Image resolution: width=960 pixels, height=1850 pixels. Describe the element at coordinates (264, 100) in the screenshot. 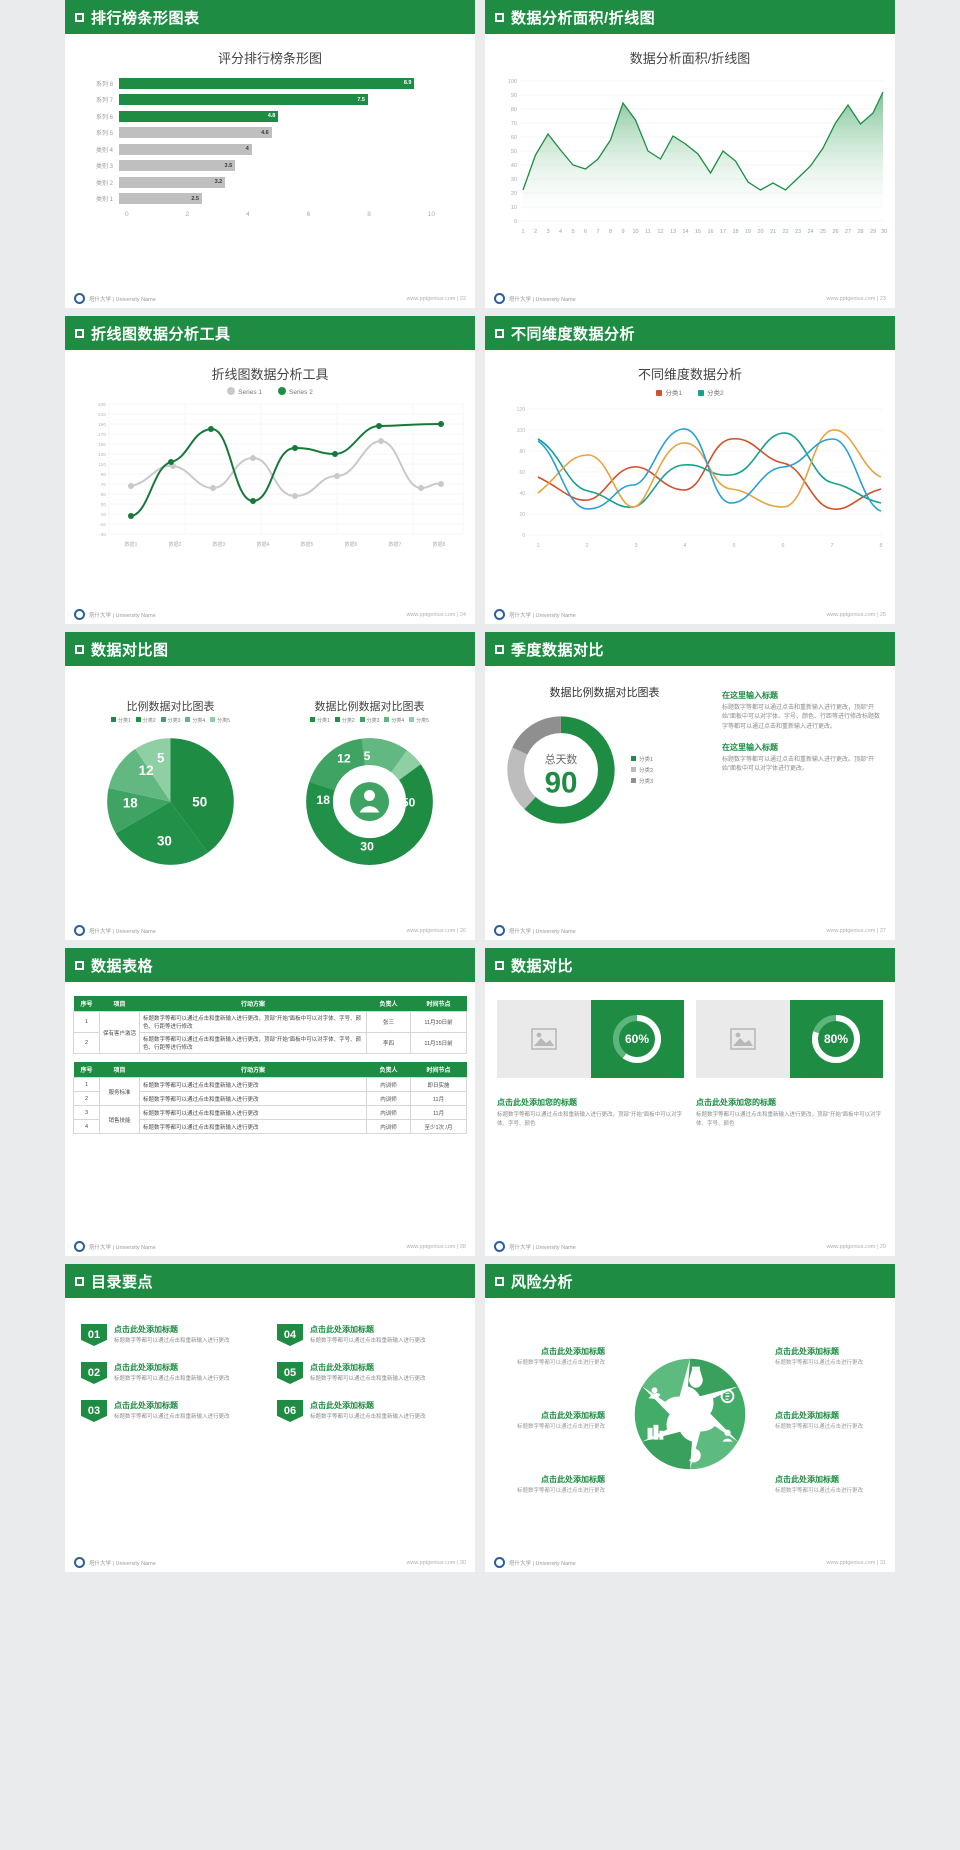

I see `bar-row: 系列 7 7.5` at that location.